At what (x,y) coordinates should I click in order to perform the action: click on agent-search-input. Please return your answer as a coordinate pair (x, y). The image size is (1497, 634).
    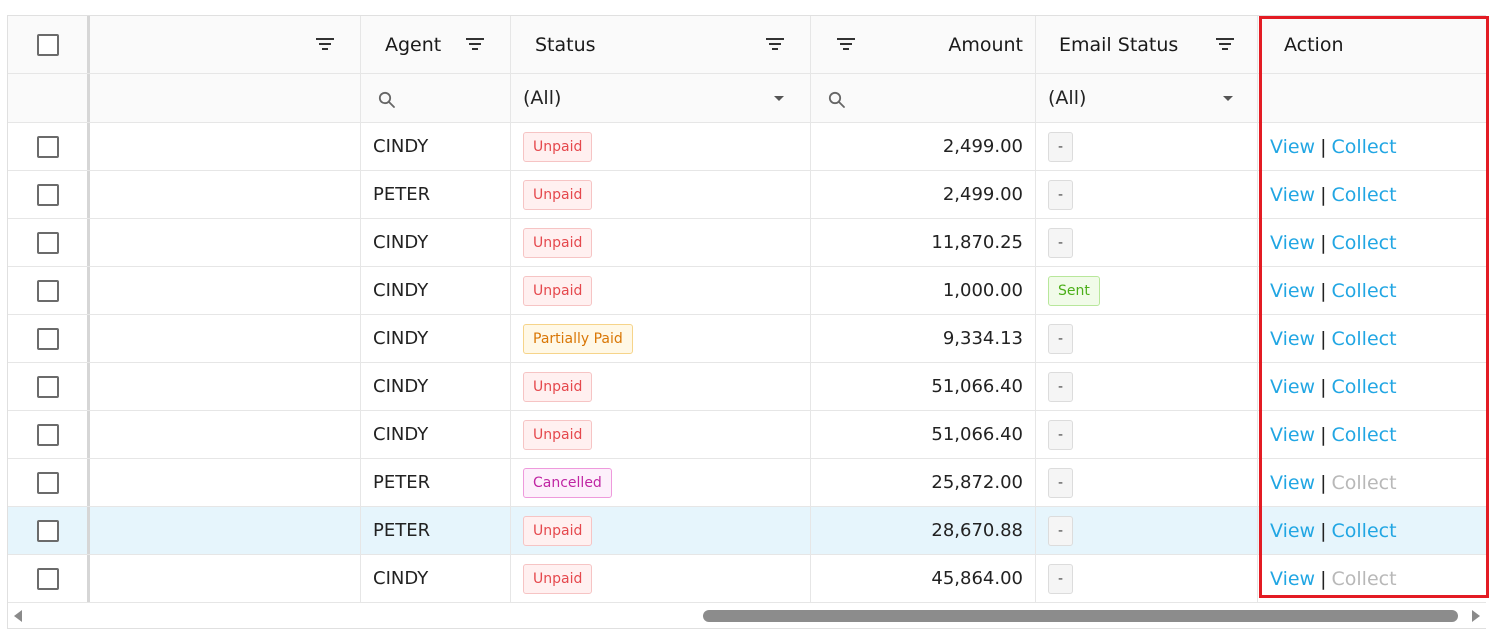
    Looking at the image, I should click on (436, 98).